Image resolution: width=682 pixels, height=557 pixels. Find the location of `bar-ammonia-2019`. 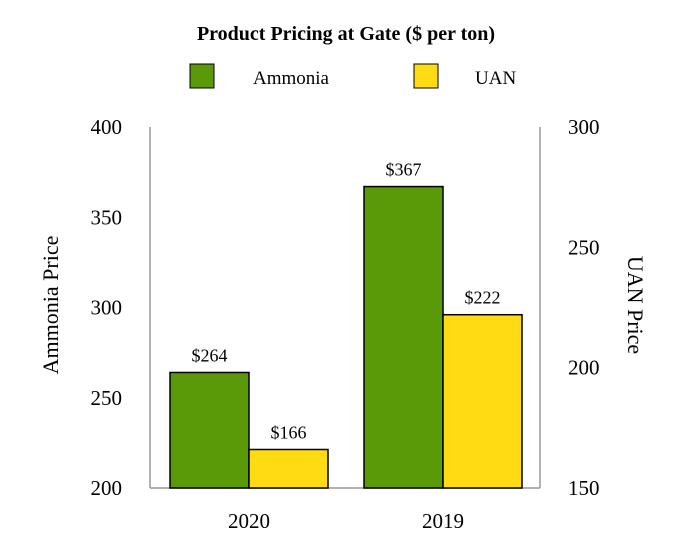

bar-ammonia-2019 is located at coordinates (403, 337).